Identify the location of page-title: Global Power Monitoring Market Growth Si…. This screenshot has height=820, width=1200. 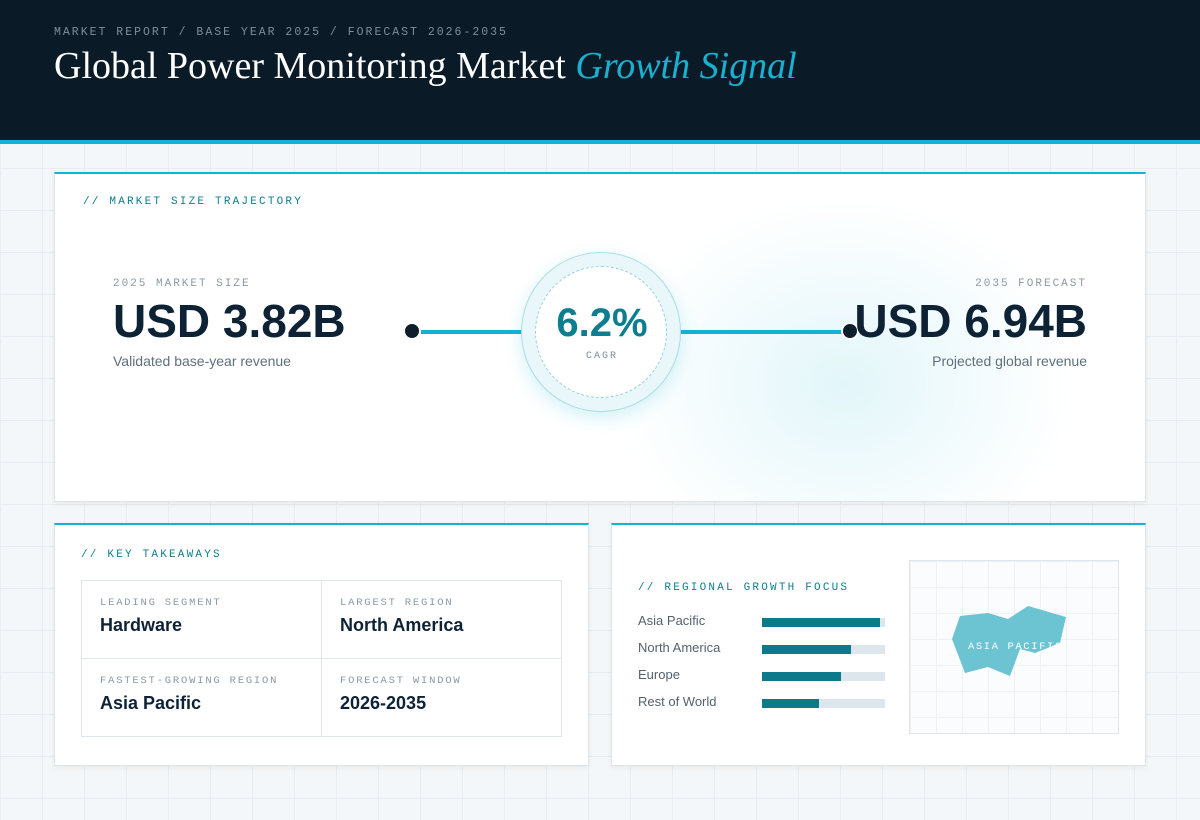
(425, 66).